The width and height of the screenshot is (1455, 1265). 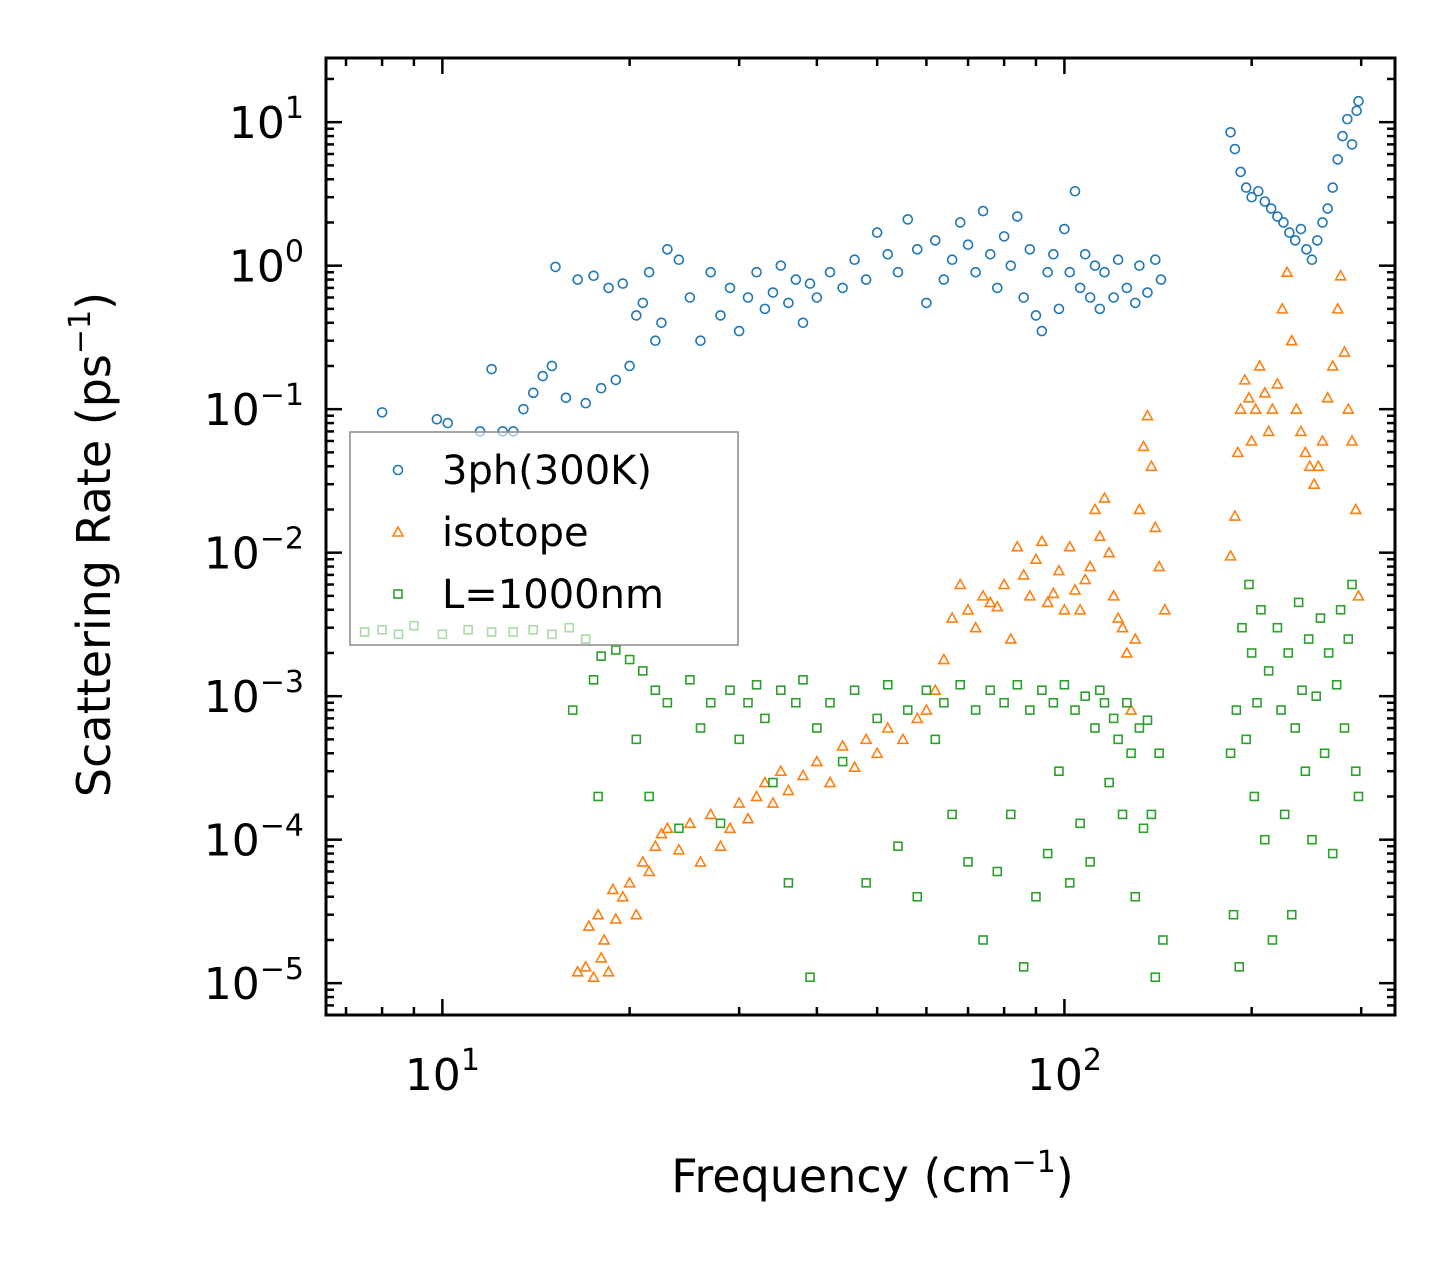 I want to click on legend-label: L=1000nm, so click(x=553, y=595).